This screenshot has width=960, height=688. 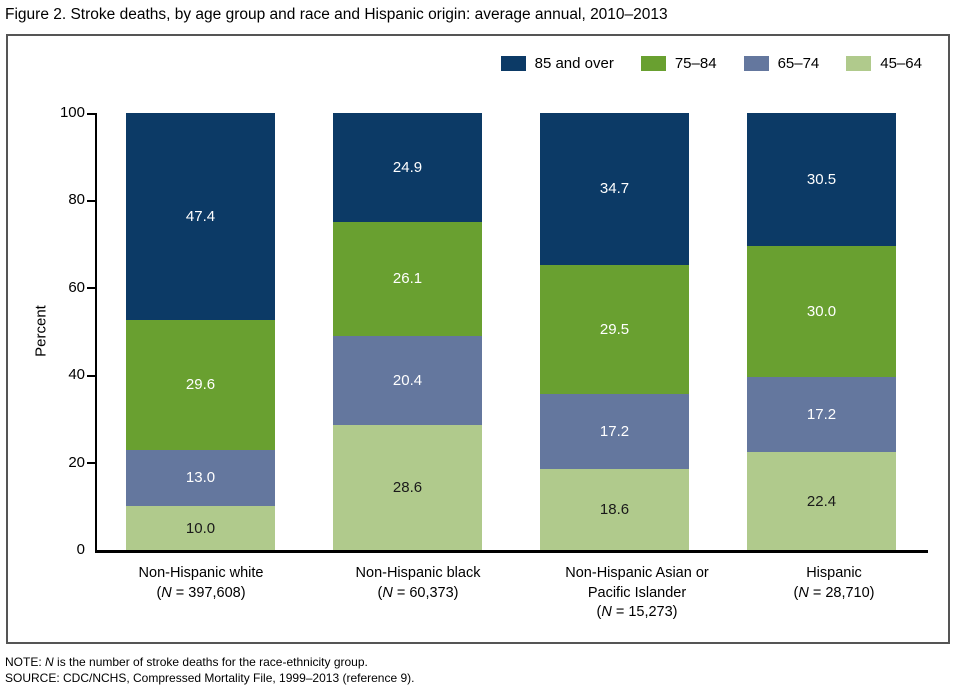 I want to click on y-tick-label: 0, so click(x=80, y=549).